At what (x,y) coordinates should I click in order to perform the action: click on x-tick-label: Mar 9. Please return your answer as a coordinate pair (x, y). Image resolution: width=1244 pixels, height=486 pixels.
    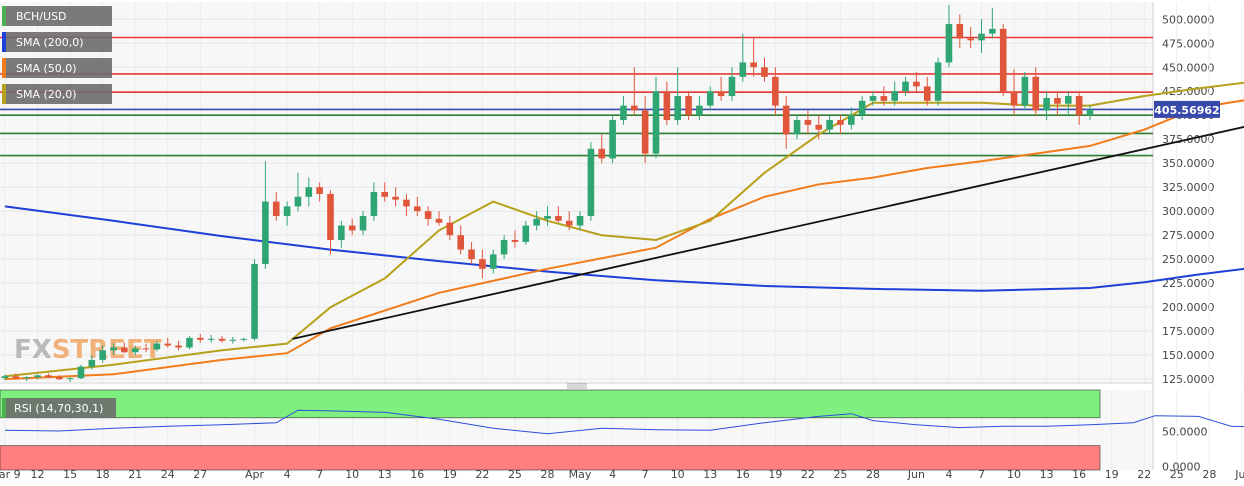
    Looking at the image, I should click on (10, 474).